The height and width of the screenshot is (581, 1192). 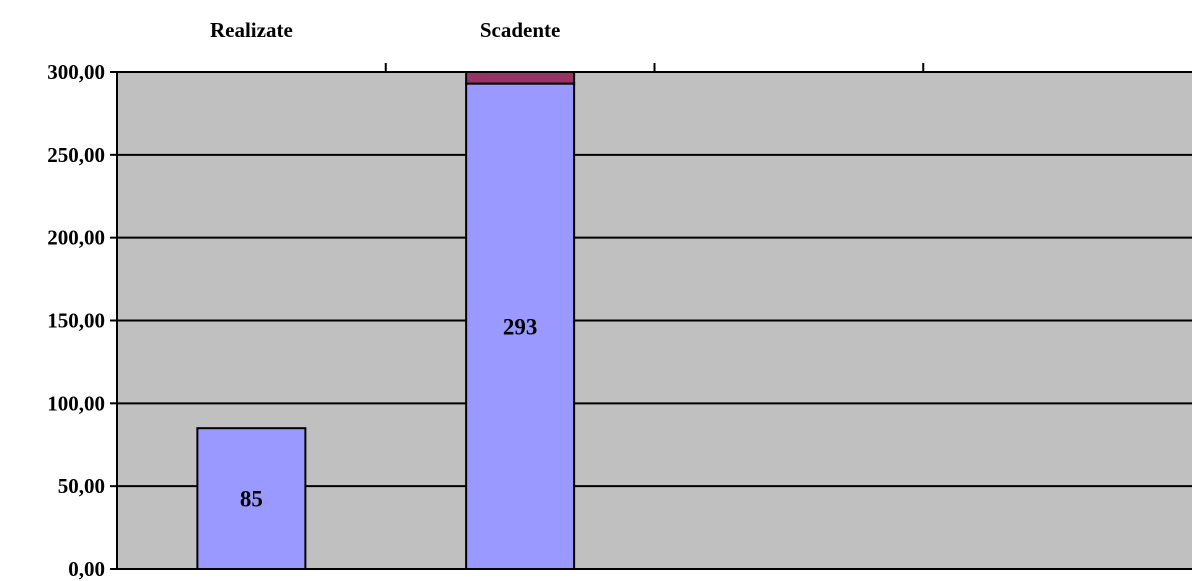 I want to click on data-label-1: 293, so click(x=520, y=326).